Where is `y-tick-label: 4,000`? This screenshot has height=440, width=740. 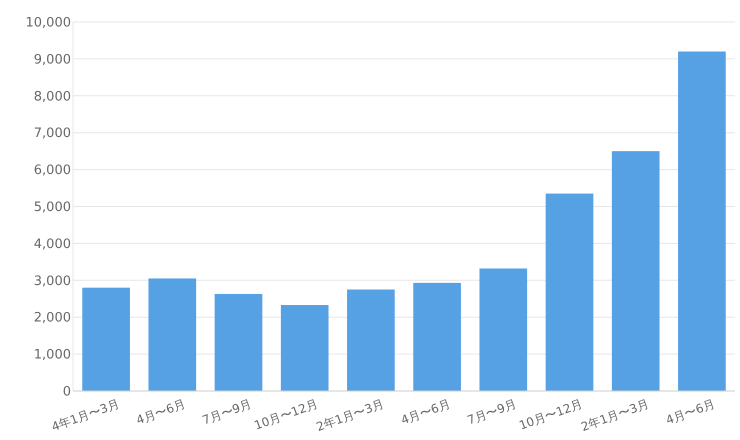 y-tick-label: 4,000 is located at coordinates (52, 244).